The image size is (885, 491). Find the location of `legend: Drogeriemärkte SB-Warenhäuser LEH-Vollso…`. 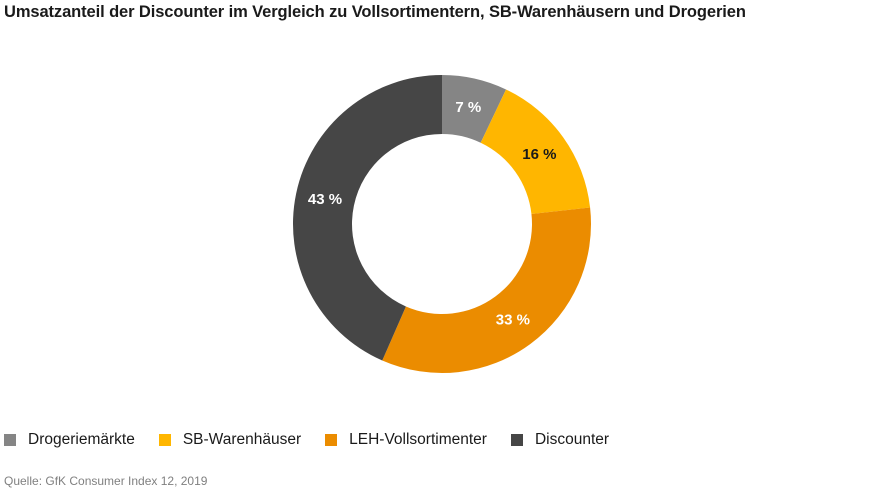

legend: Drogeriemärkte SB-Warenhäuser LEH-Vollso… is located at coordinates (318, 440).